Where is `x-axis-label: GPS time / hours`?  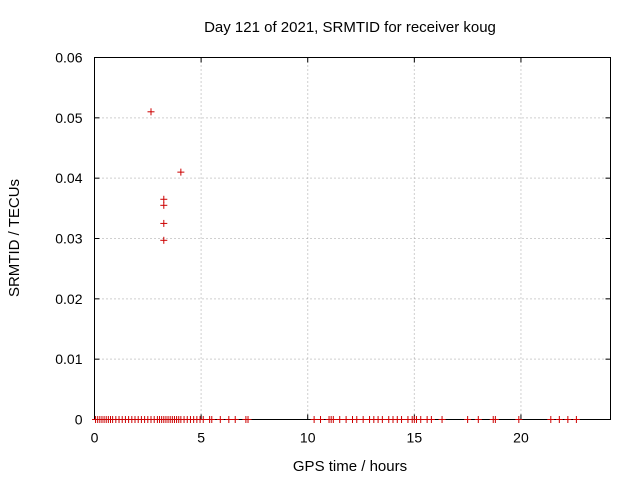 x-axis-label: GPS time / hours is located at coordinates (350, 466).